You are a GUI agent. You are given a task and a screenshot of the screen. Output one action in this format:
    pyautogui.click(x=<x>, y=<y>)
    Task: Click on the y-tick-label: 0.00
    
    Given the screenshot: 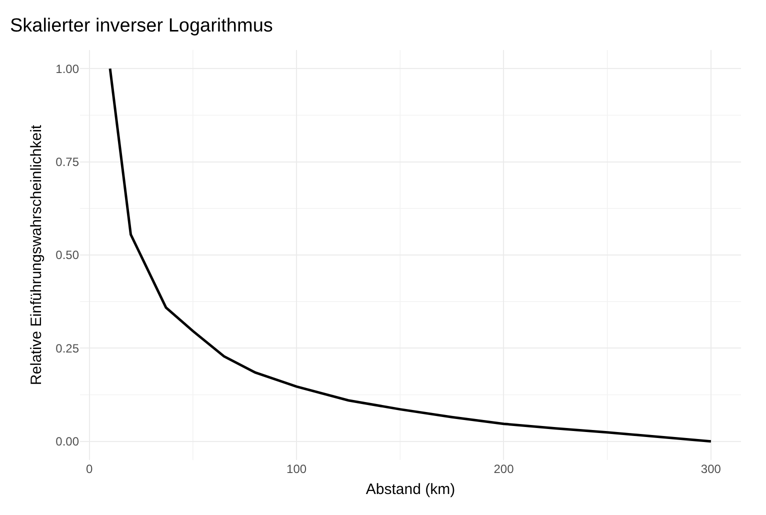 What is the action you would take?
    pyautogui.click(x=68, y=441)
    